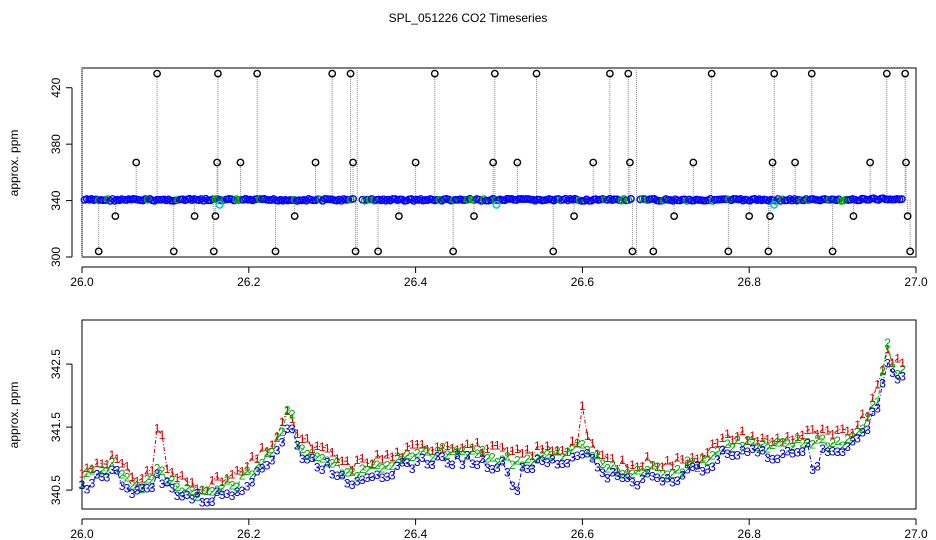  What do you see at coordinates (82, 282) in the screenshot?
I see `top-x-tick-label: 26.0` at bounding box center [82, 282].